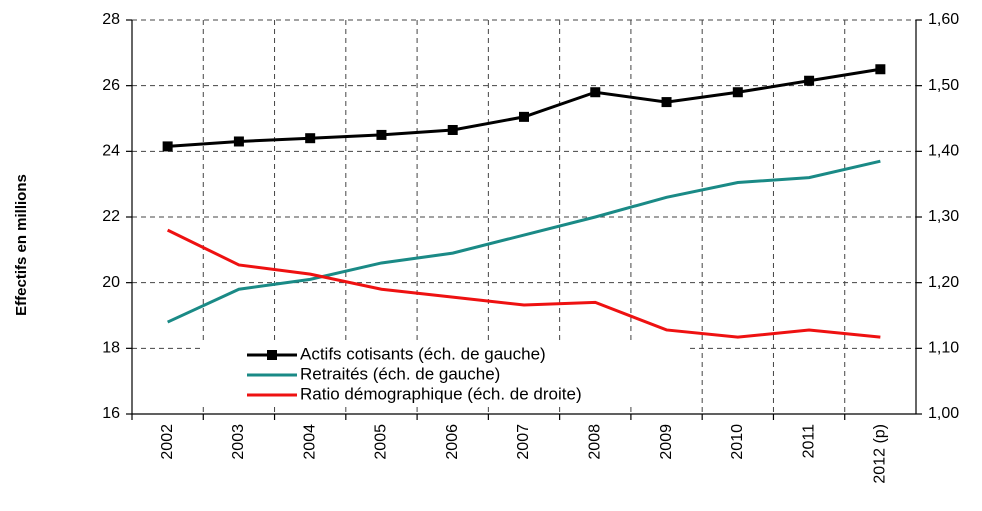 The width and height of the screenshot is (982, 511). I want to click on x-tick-label: 2002, so click(167, 442).